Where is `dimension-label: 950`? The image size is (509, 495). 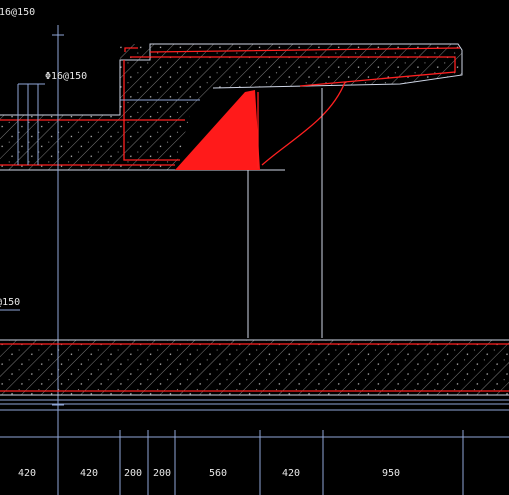
dimension-label: 950 is located at coordinates (391, 473).